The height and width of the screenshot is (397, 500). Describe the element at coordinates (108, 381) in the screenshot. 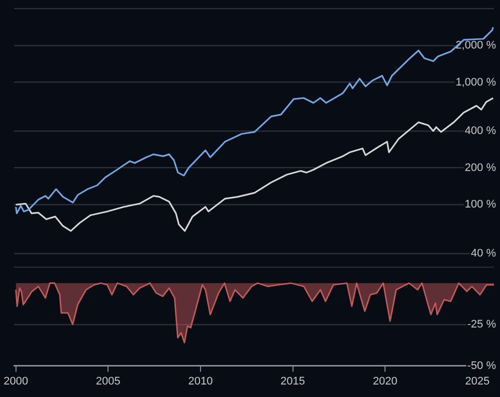

I see `x-tick-label: 2005` at that location.